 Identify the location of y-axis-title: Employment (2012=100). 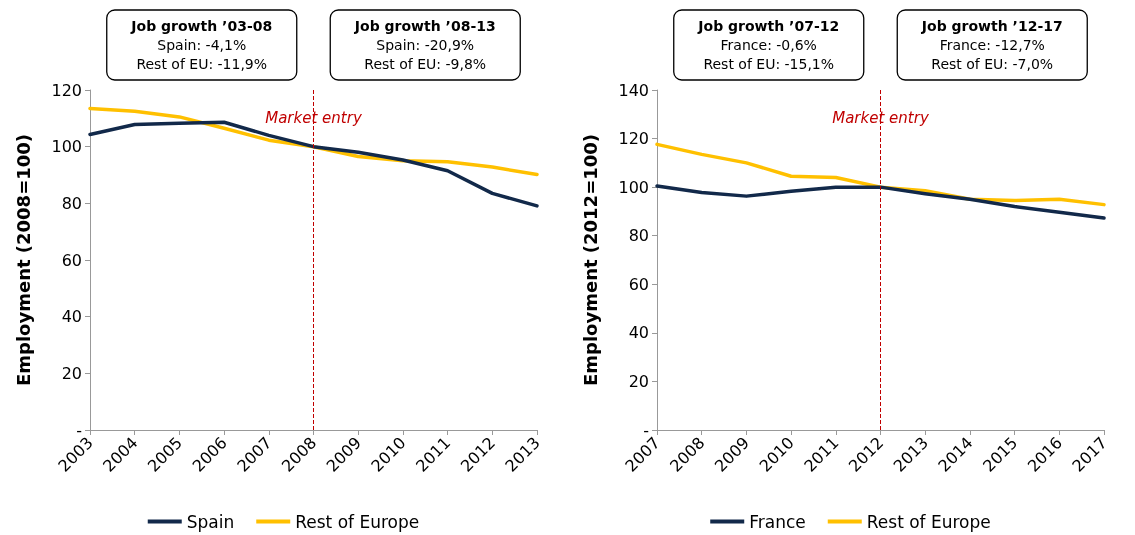
(590, 260).